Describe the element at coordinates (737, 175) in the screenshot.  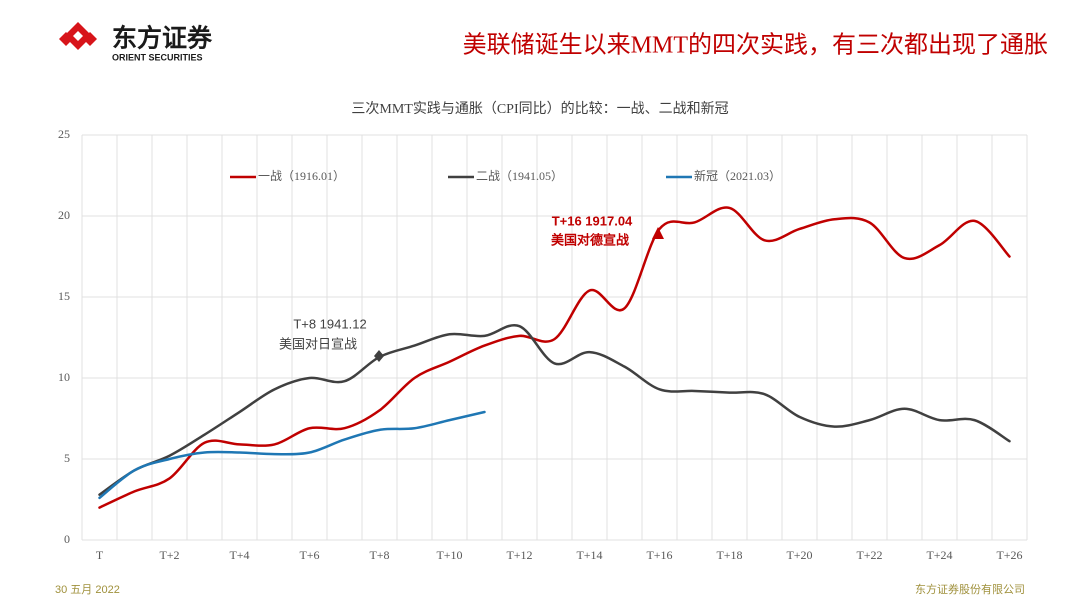
I see `legend-label: 新冠（2021.03）` at that location.